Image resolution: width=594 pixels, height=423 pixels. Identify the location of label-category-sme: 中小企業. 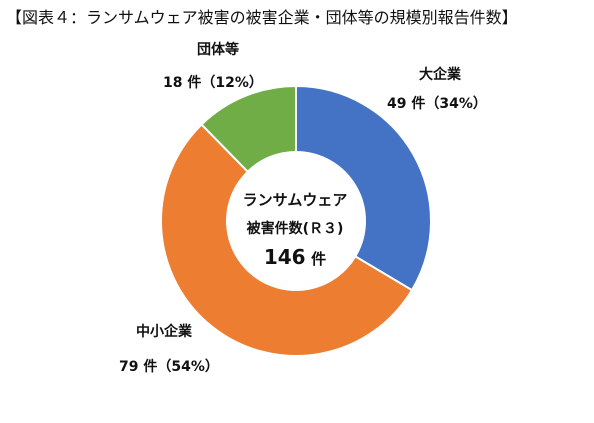
(164, 332).